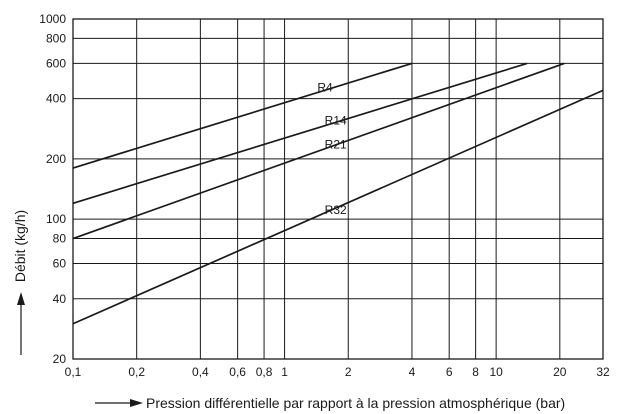 Image resolution: width=629 pixels, height=414 pixels. Describe the element at coordinates (336, 145) in the screenshot. I see `series-label-r21: R21` at that location.